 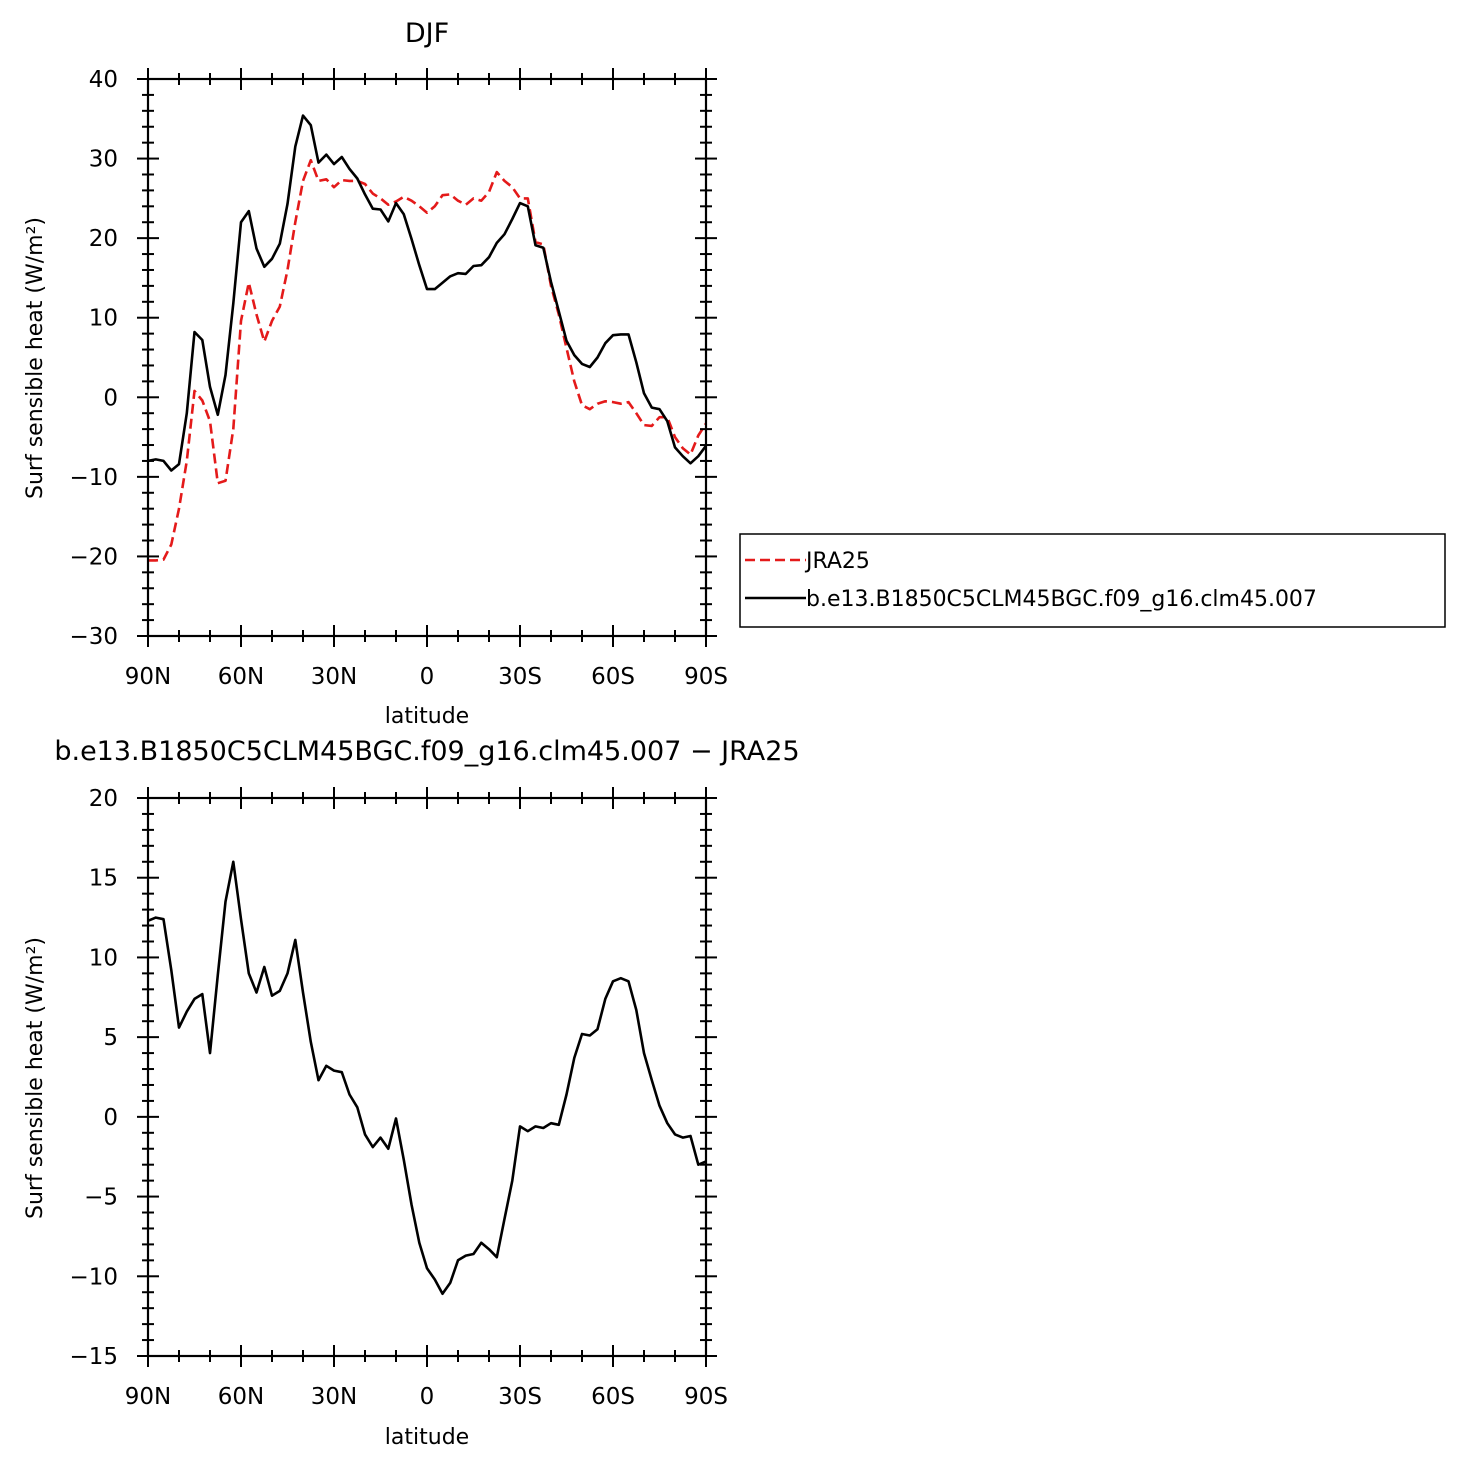 I want to click on series-line-difference, so click(x=427, y=1078).